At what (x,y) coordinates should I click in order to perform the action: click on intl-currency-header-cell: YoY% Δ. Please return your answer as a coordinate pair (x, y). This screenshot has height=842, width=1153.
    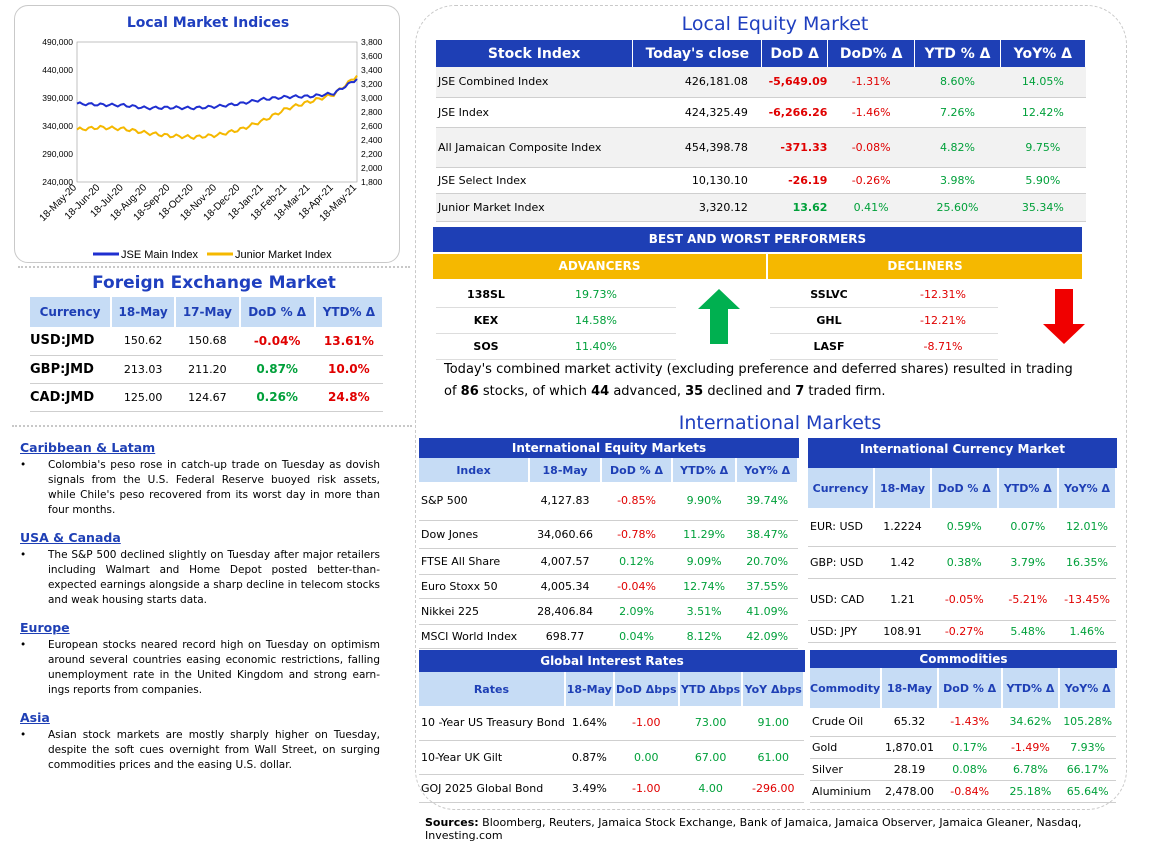
    Looking at the image, I should click on (1087, 488).